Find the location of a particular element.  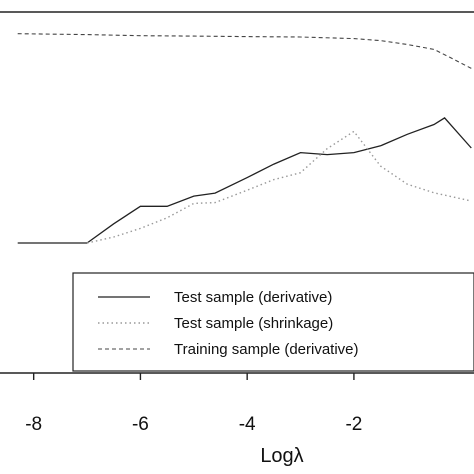

x-tick-label-1: -6 is located at coordinates (140, 424).